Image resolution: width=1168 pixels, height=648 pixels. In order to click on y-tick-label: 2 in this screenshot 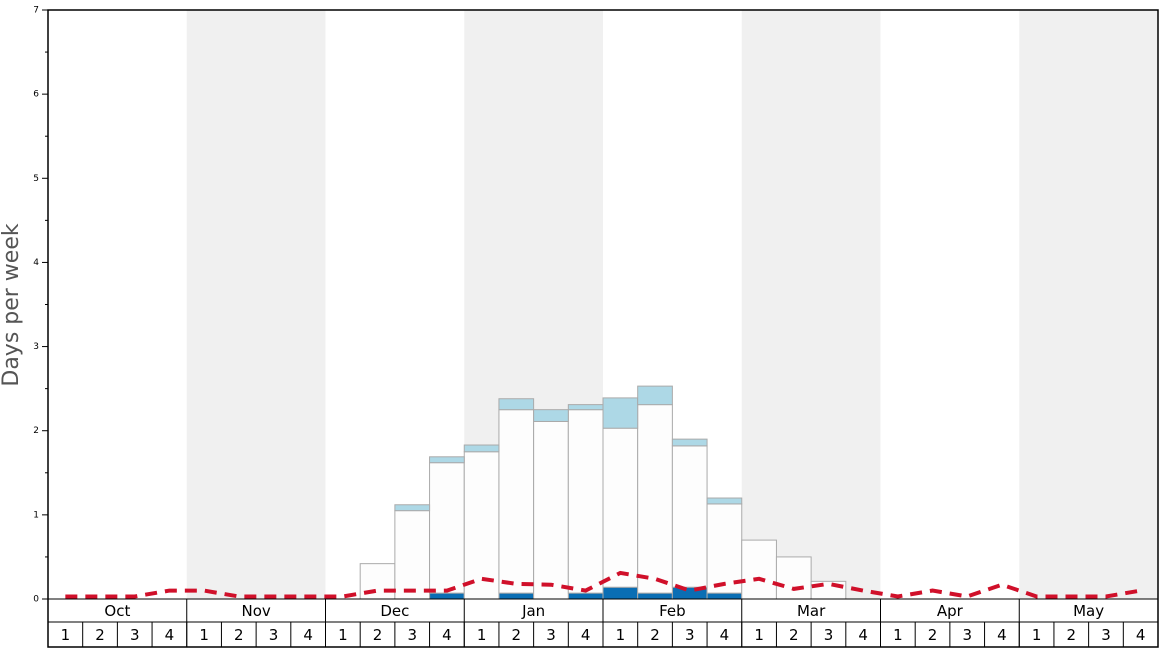, I will do `click(36, 431)`.